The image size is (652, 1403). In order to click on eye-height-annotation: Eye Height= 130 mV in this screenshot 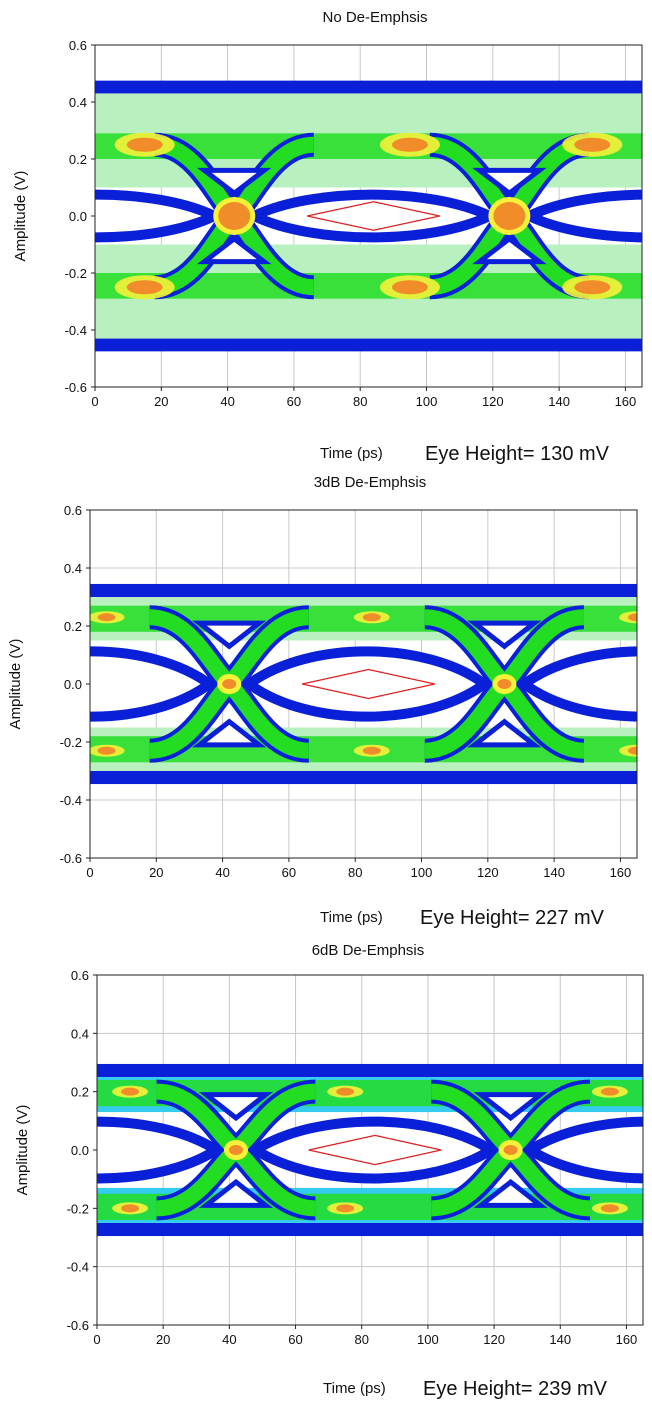, I will do `click(517, 454)`.